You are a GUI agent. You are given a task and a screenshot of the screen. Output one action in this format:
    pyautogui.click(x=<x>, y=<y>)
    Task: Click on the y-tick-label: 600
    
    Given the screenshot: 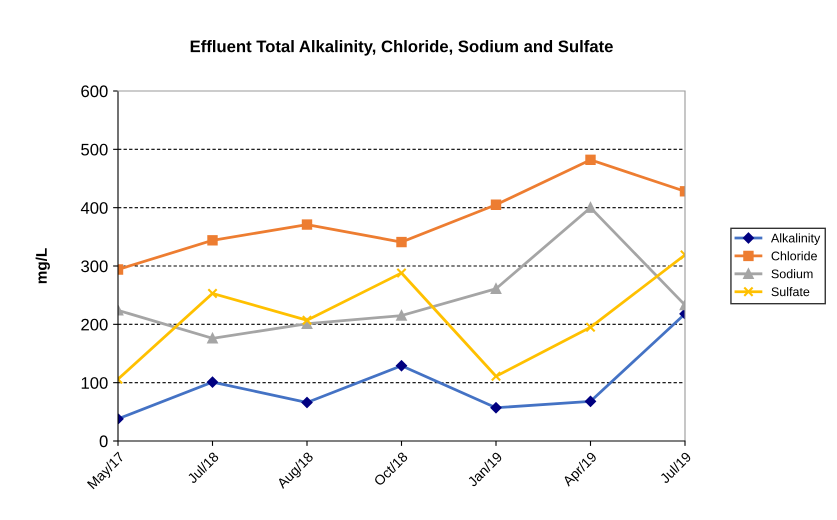 What is the action you would take?
    pyautogui.click(x=94, y=91)
    